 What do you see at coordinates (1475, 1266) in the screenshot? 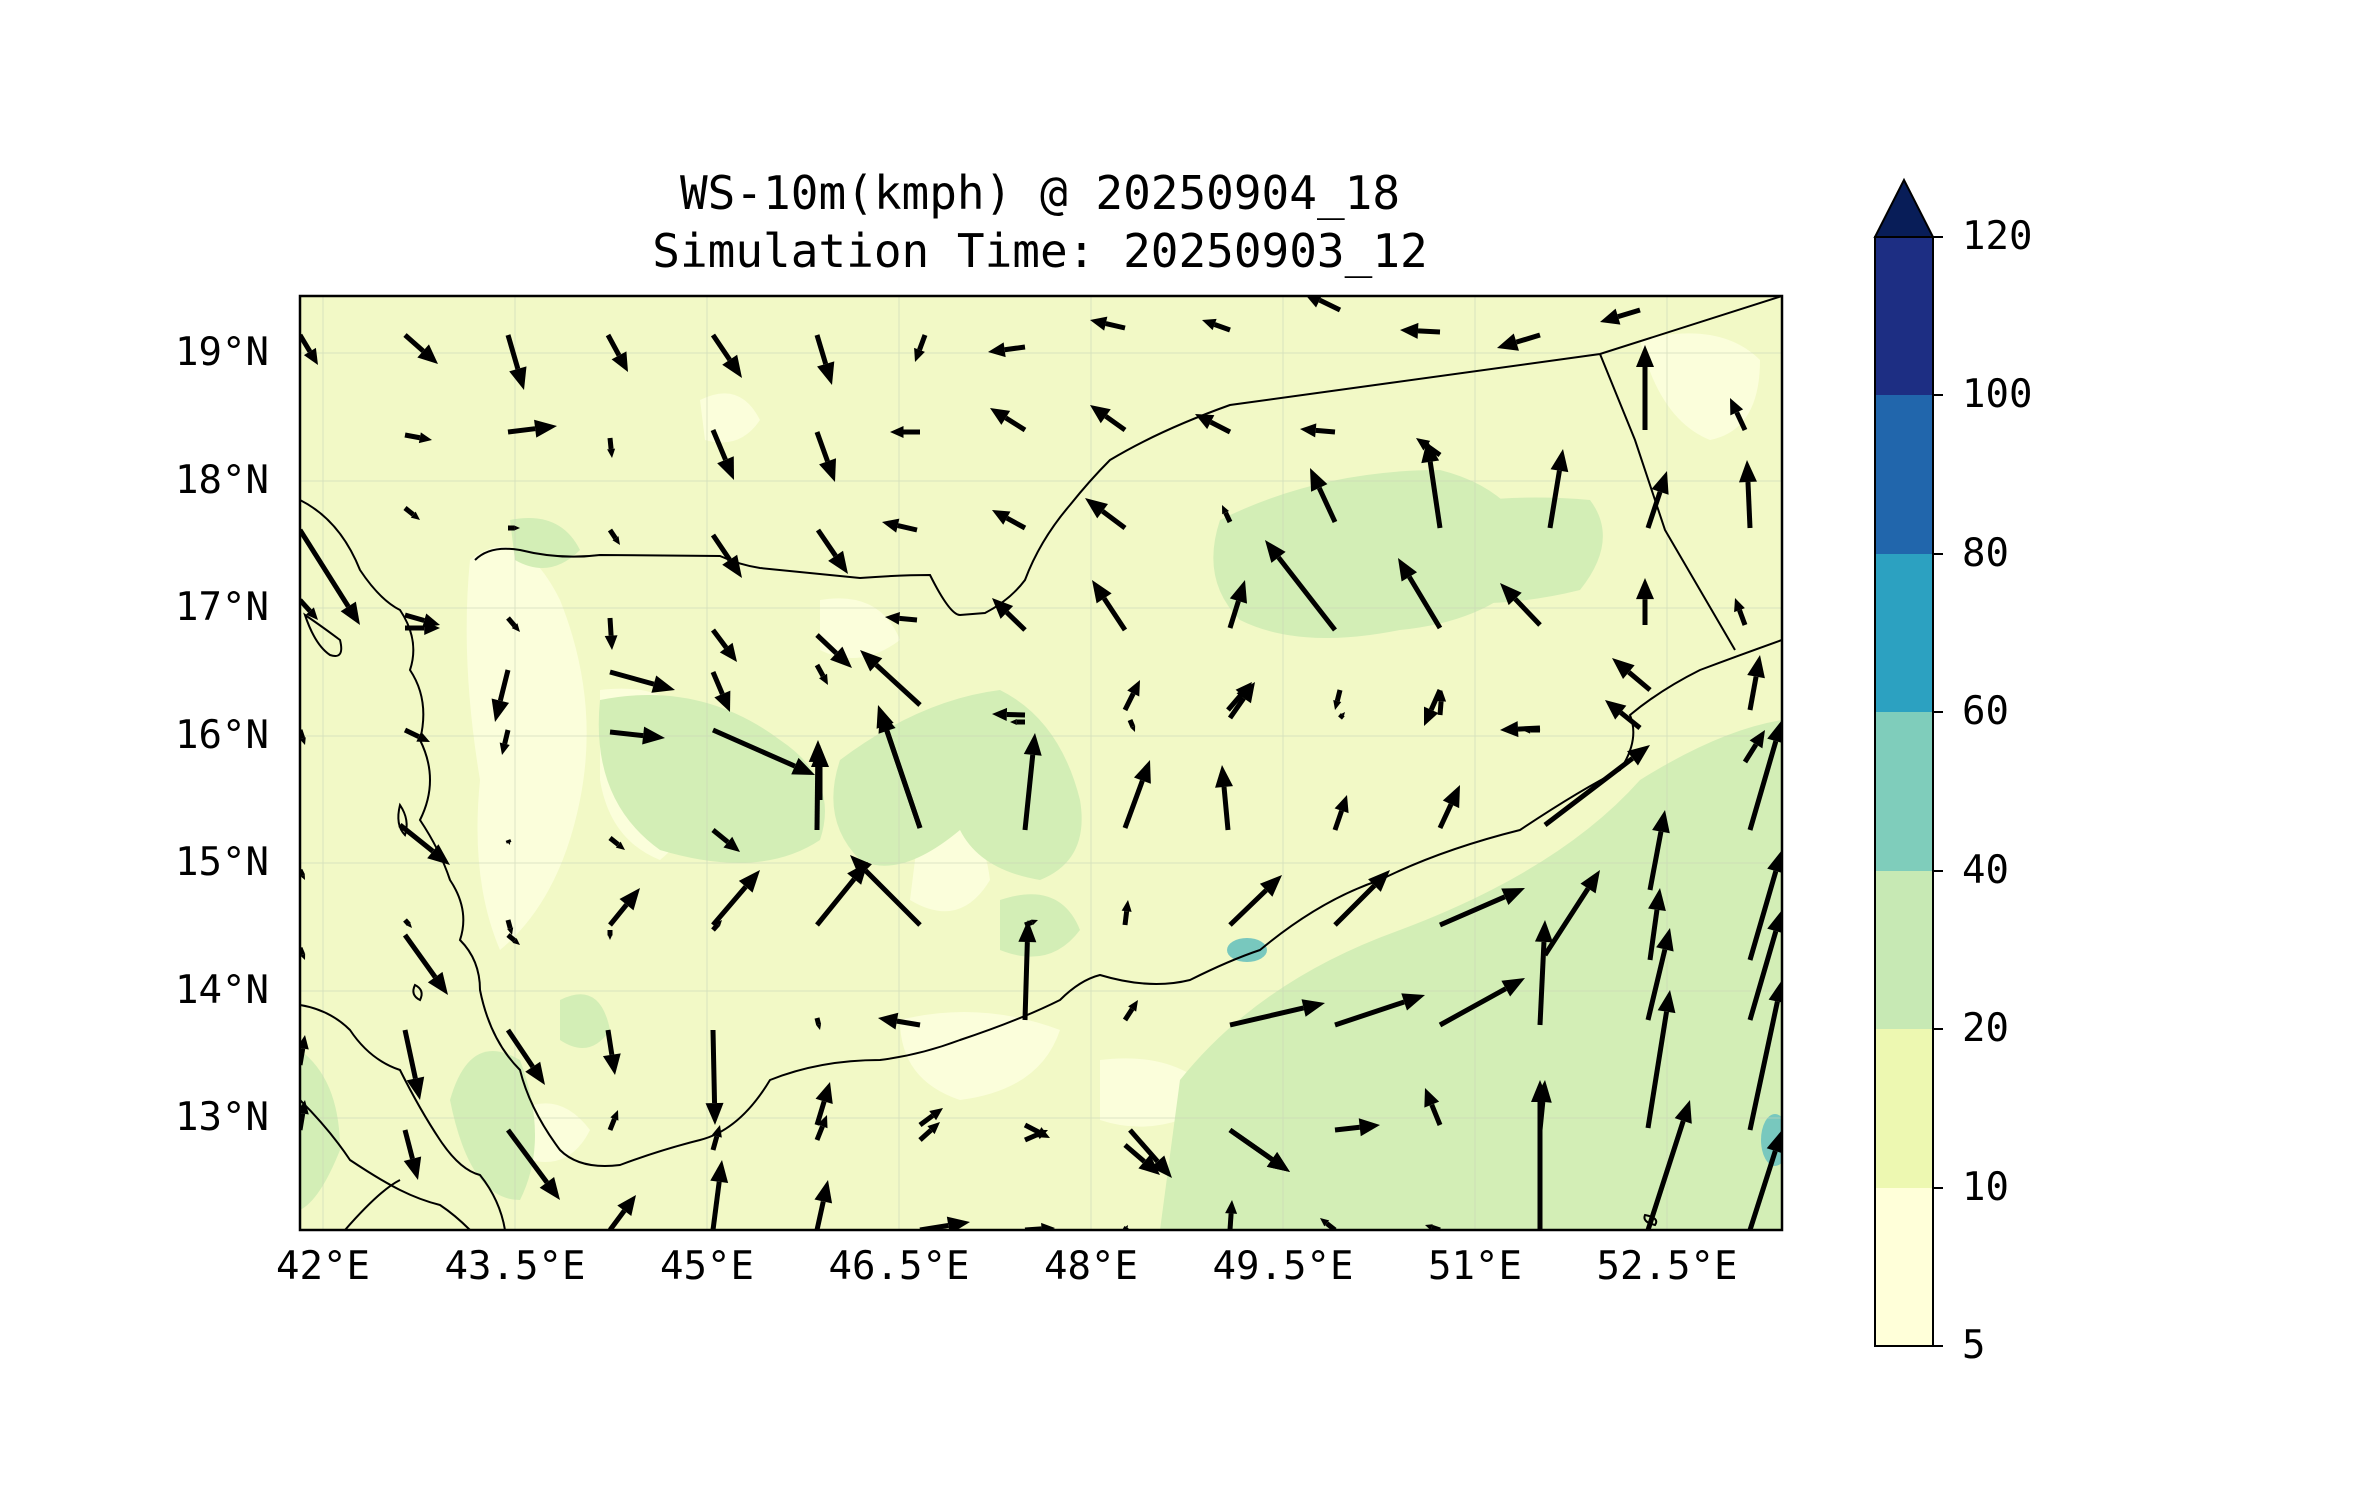
I see `lon-tick-label: 51°E` at bounding box center [1475, 1266].